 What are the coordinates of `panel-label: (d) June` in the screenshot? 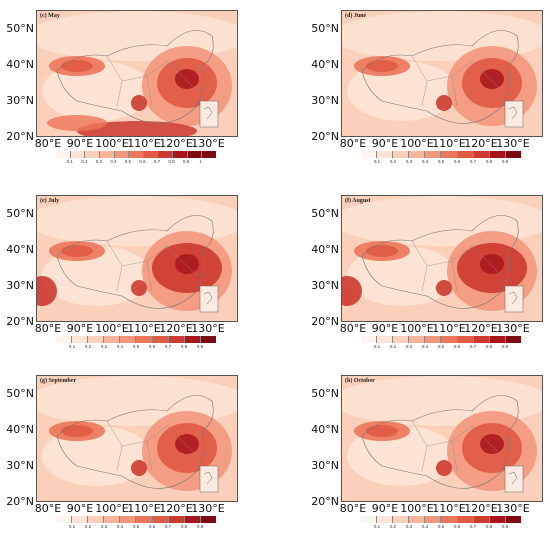 It's located at (356, 16).